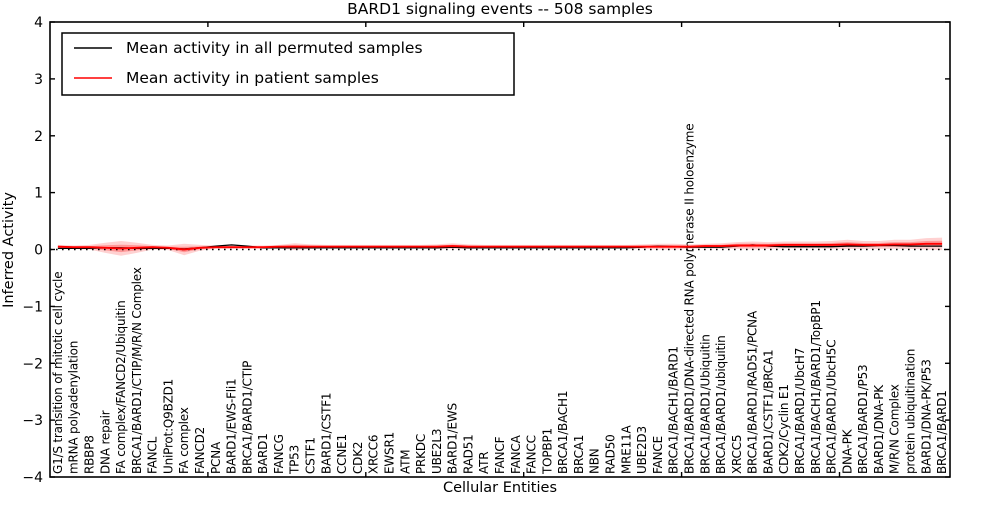  I want to click on legend-patient-label: Mean activity in patient samples, so click(252, 78).